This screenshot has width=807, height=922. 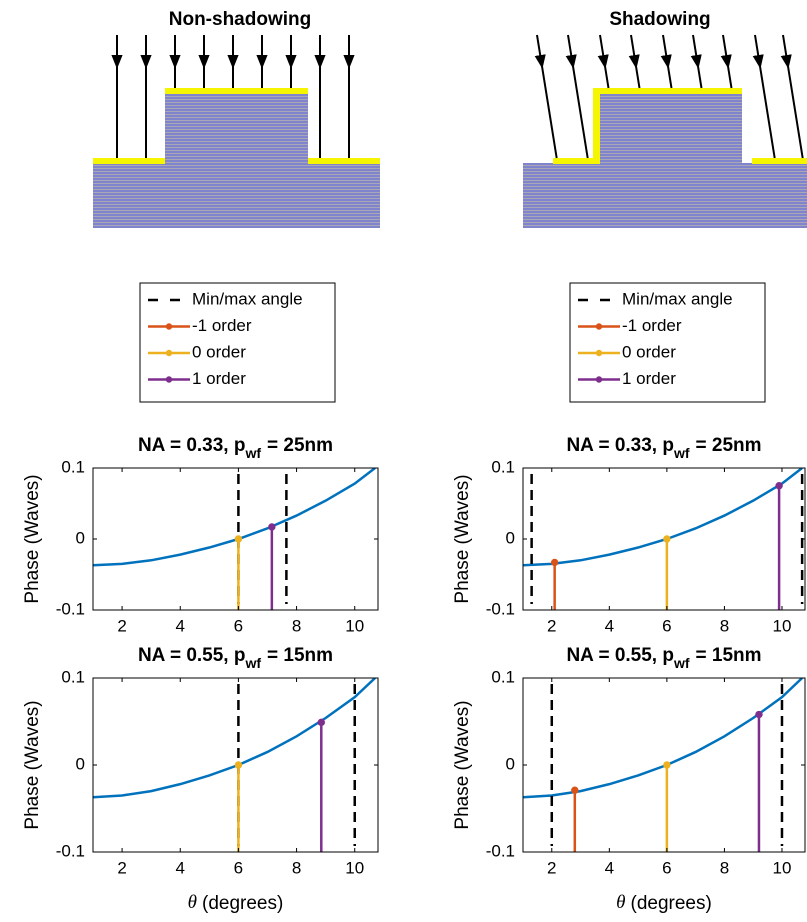 What do you see at coordinates (222, 325) in the screenshot?
I see `legend-label: -1 order` at bounding box center [222, 325].